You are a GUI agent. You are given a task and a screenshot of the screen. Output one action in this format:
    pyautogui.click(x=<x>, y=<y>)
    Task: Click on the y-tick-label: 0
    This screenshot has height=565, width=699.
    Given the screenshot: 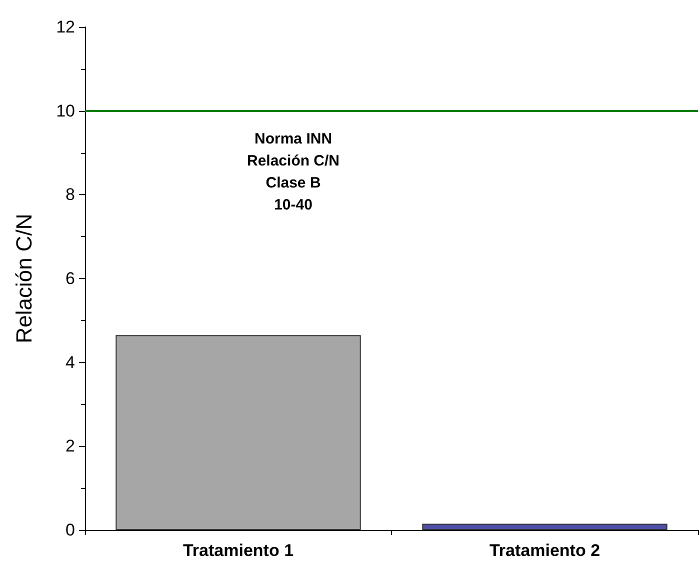 What is the action you would take?
    pyautogui.click(x=70, y=530)
    